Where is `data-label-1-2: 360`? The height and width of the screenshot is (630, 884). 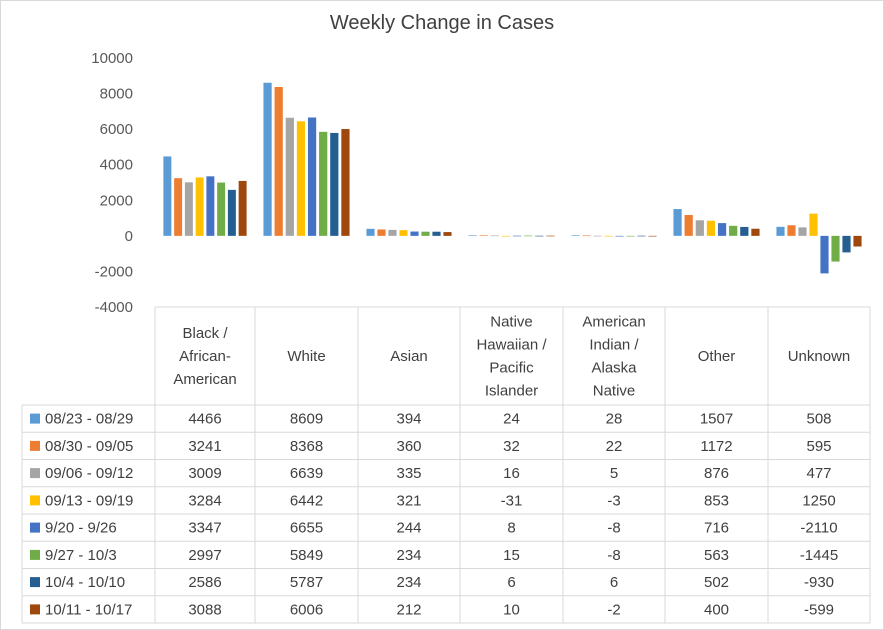
data-label-1-2: 360 is located at coordinates (408, 446).